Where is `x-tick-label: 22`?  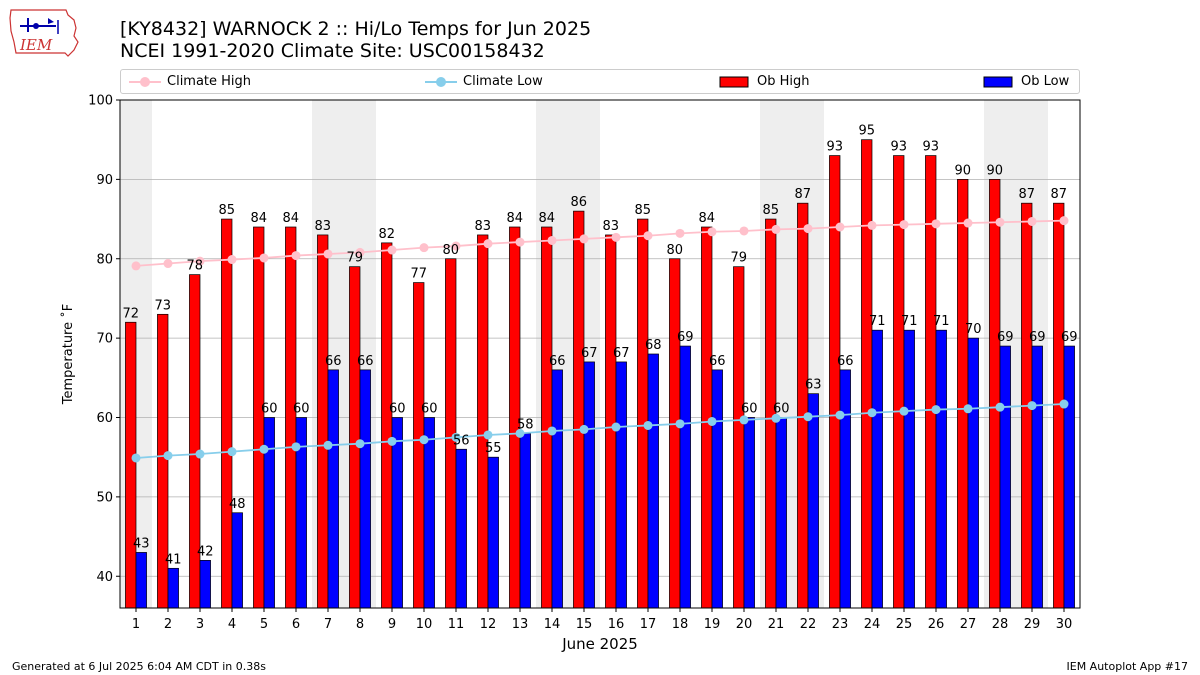 x-tick-label: 22 is located at coordinates (808, 624).